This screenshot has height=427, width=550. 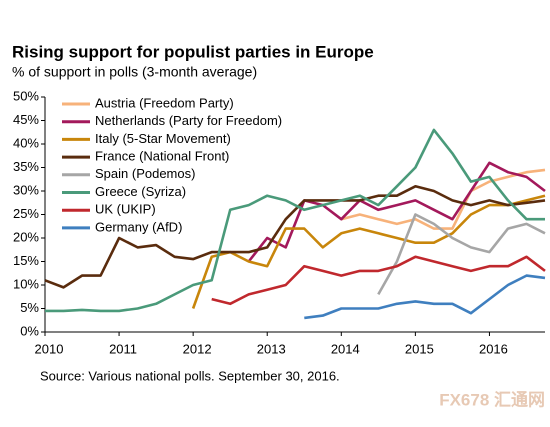 I want to click on legend-label: Germany (AfD), so click(x=138, y=226).